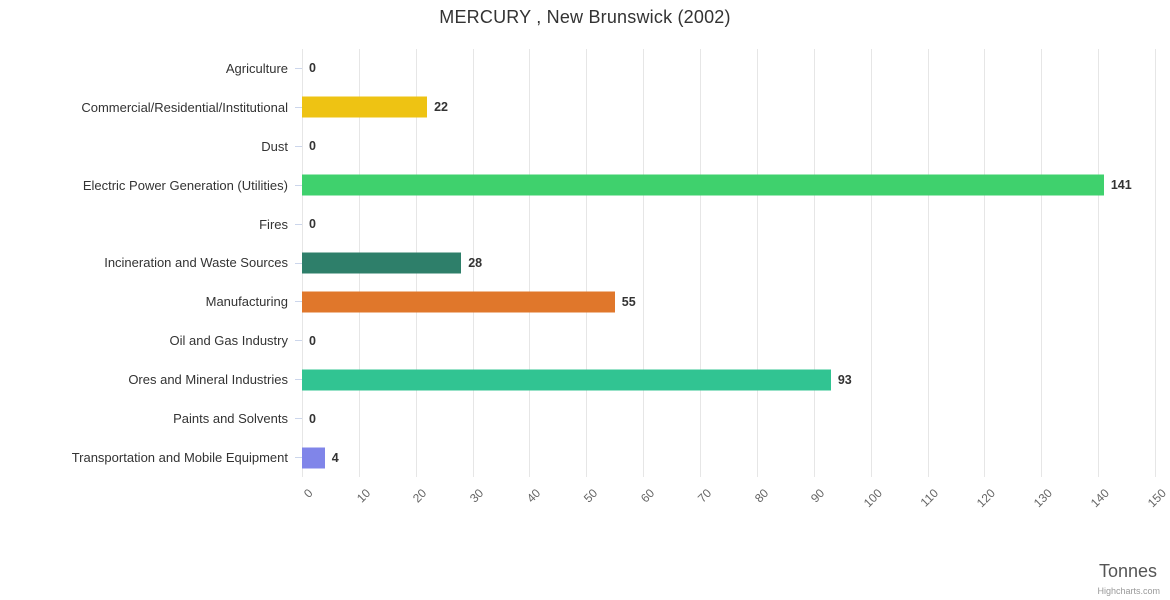  Describe the element at coordinates (312, 418) in the screenshot. I see `value-label-paints-and-solvents: 0` at that location.